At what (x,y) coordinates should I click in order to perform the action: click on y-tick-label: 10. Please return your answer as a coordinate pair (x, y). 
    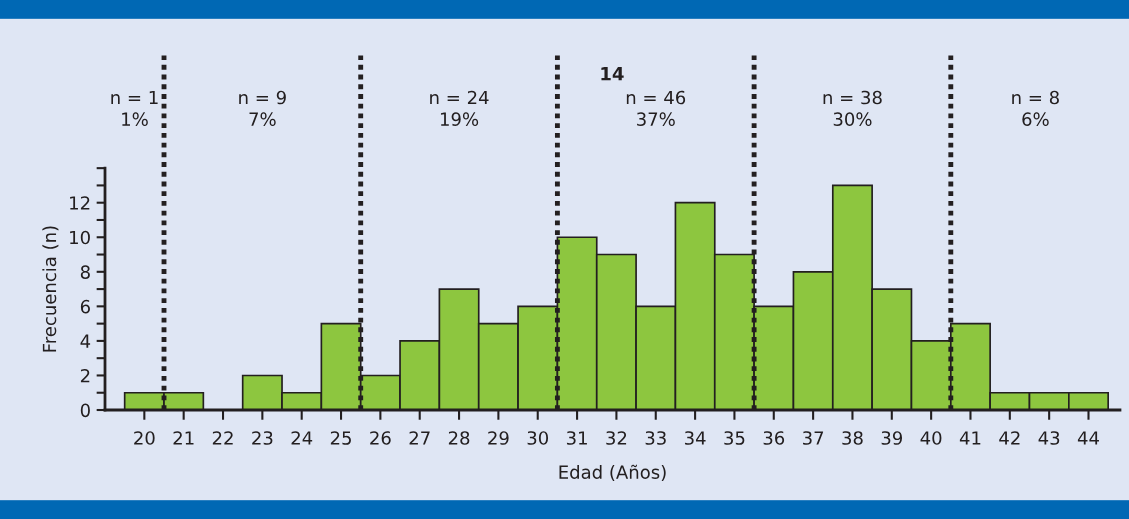
    Looking at the image, I should click on (80, 237).